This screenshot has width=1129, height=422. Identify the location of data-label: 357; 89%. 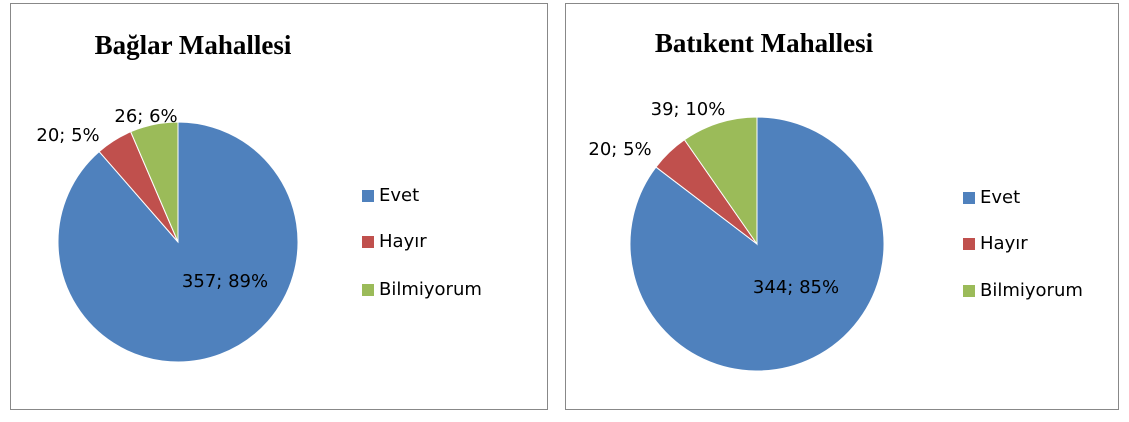
(225, 281).